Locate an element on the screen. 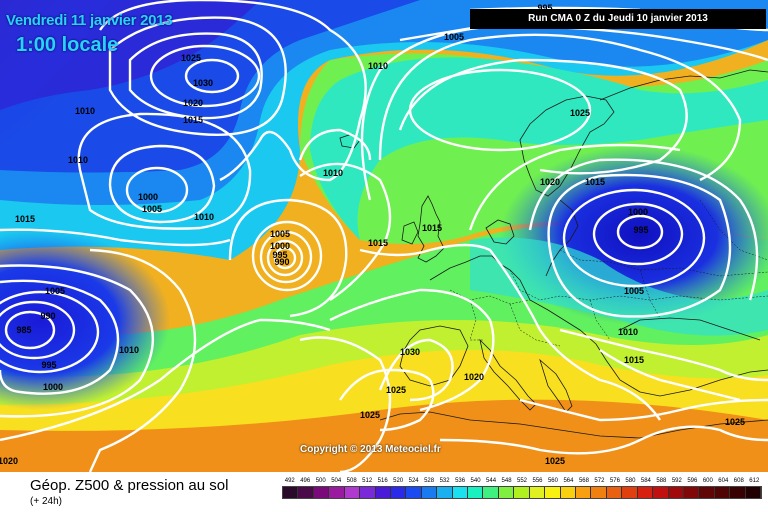 This screenshot has height=512, width=768. legend-value: 572 is located at coordinates (599, 481).